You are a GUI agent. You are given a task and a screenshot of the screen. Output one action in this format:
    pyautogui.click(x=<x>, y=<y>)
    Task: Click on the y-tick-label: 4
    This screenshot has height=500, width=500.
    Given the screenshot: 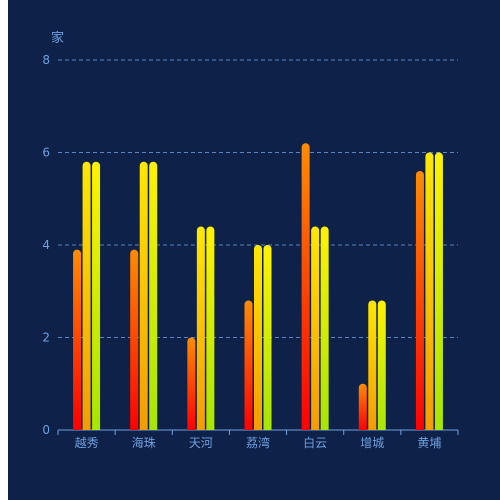 What is the action you would take?
    pyautogui.click(x=46, y=245)
    